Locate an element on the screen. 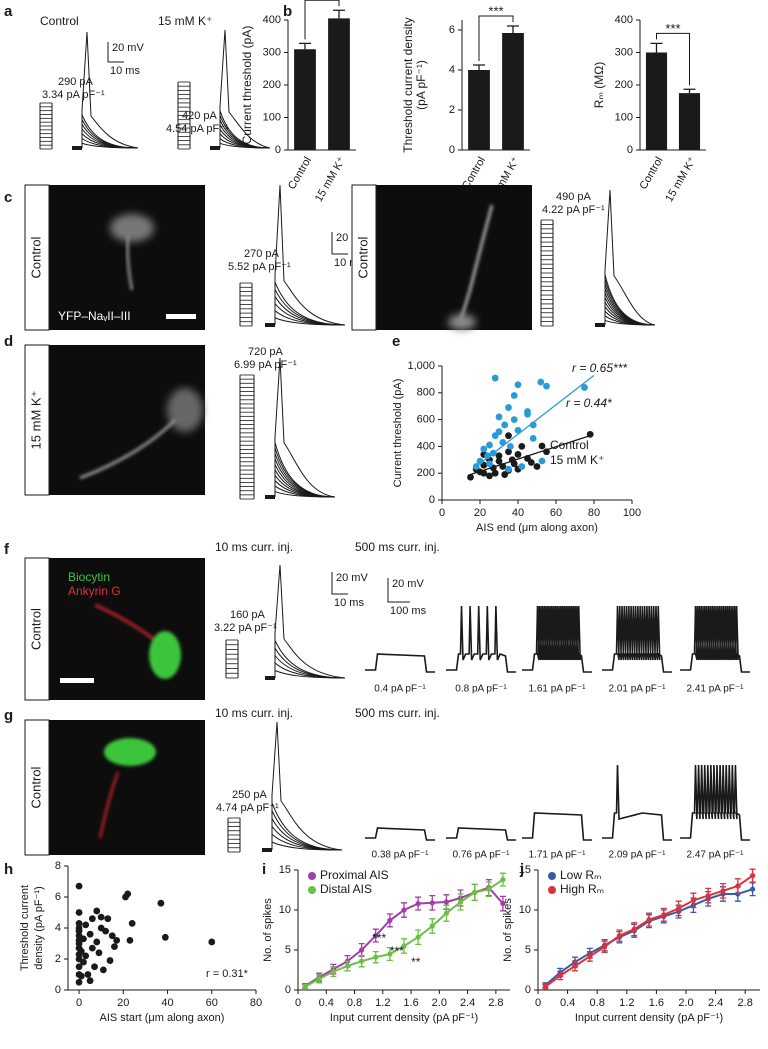 The height and width of the screenshot is (1049, 768). panel-label: e is located at coordinates (396, 341).